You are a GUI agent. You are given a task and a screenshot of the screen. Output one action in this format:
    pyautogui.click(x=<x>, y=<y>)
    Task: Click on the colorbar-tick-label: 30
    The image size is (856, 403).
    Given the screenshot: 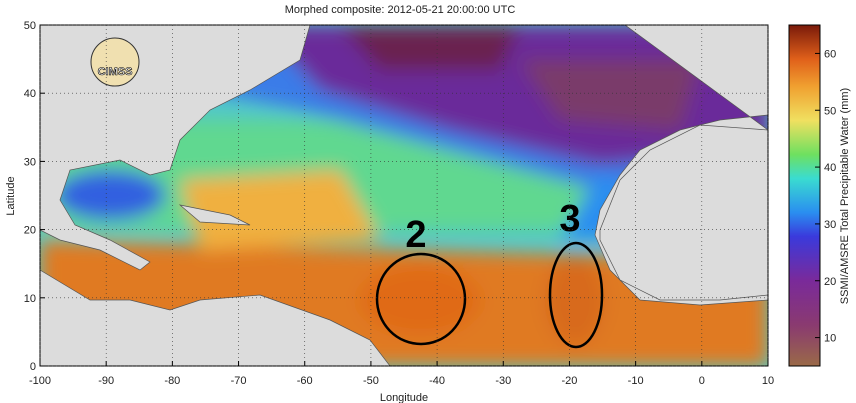 What is the action you would take?
    pyautogui.click(x=830, y=225)
    